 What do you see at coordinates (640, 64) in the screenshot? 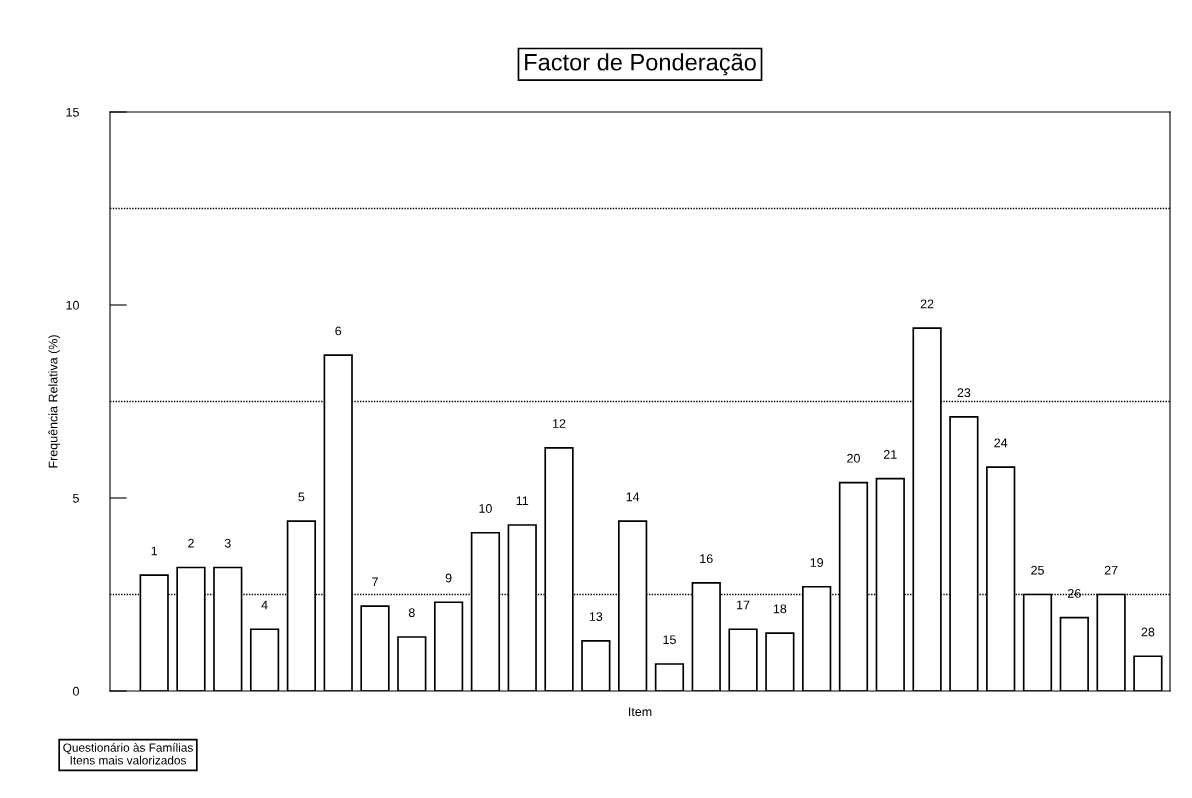
I see `chart-title: Factor de Ponderação` at bounding box center [640, 64].